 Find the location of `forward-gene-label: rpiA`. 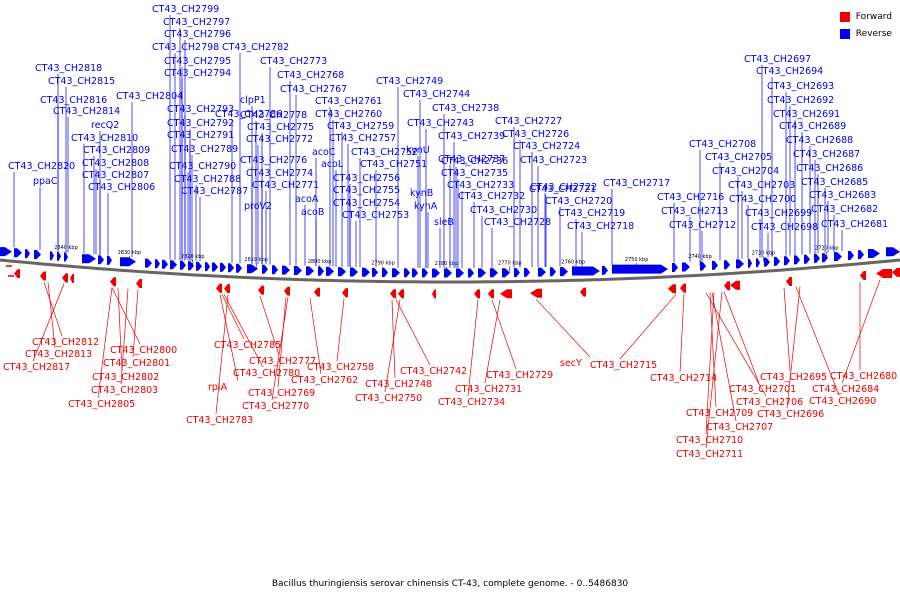

forward-gene-label: rpiA is located at coordinates (218, 387).